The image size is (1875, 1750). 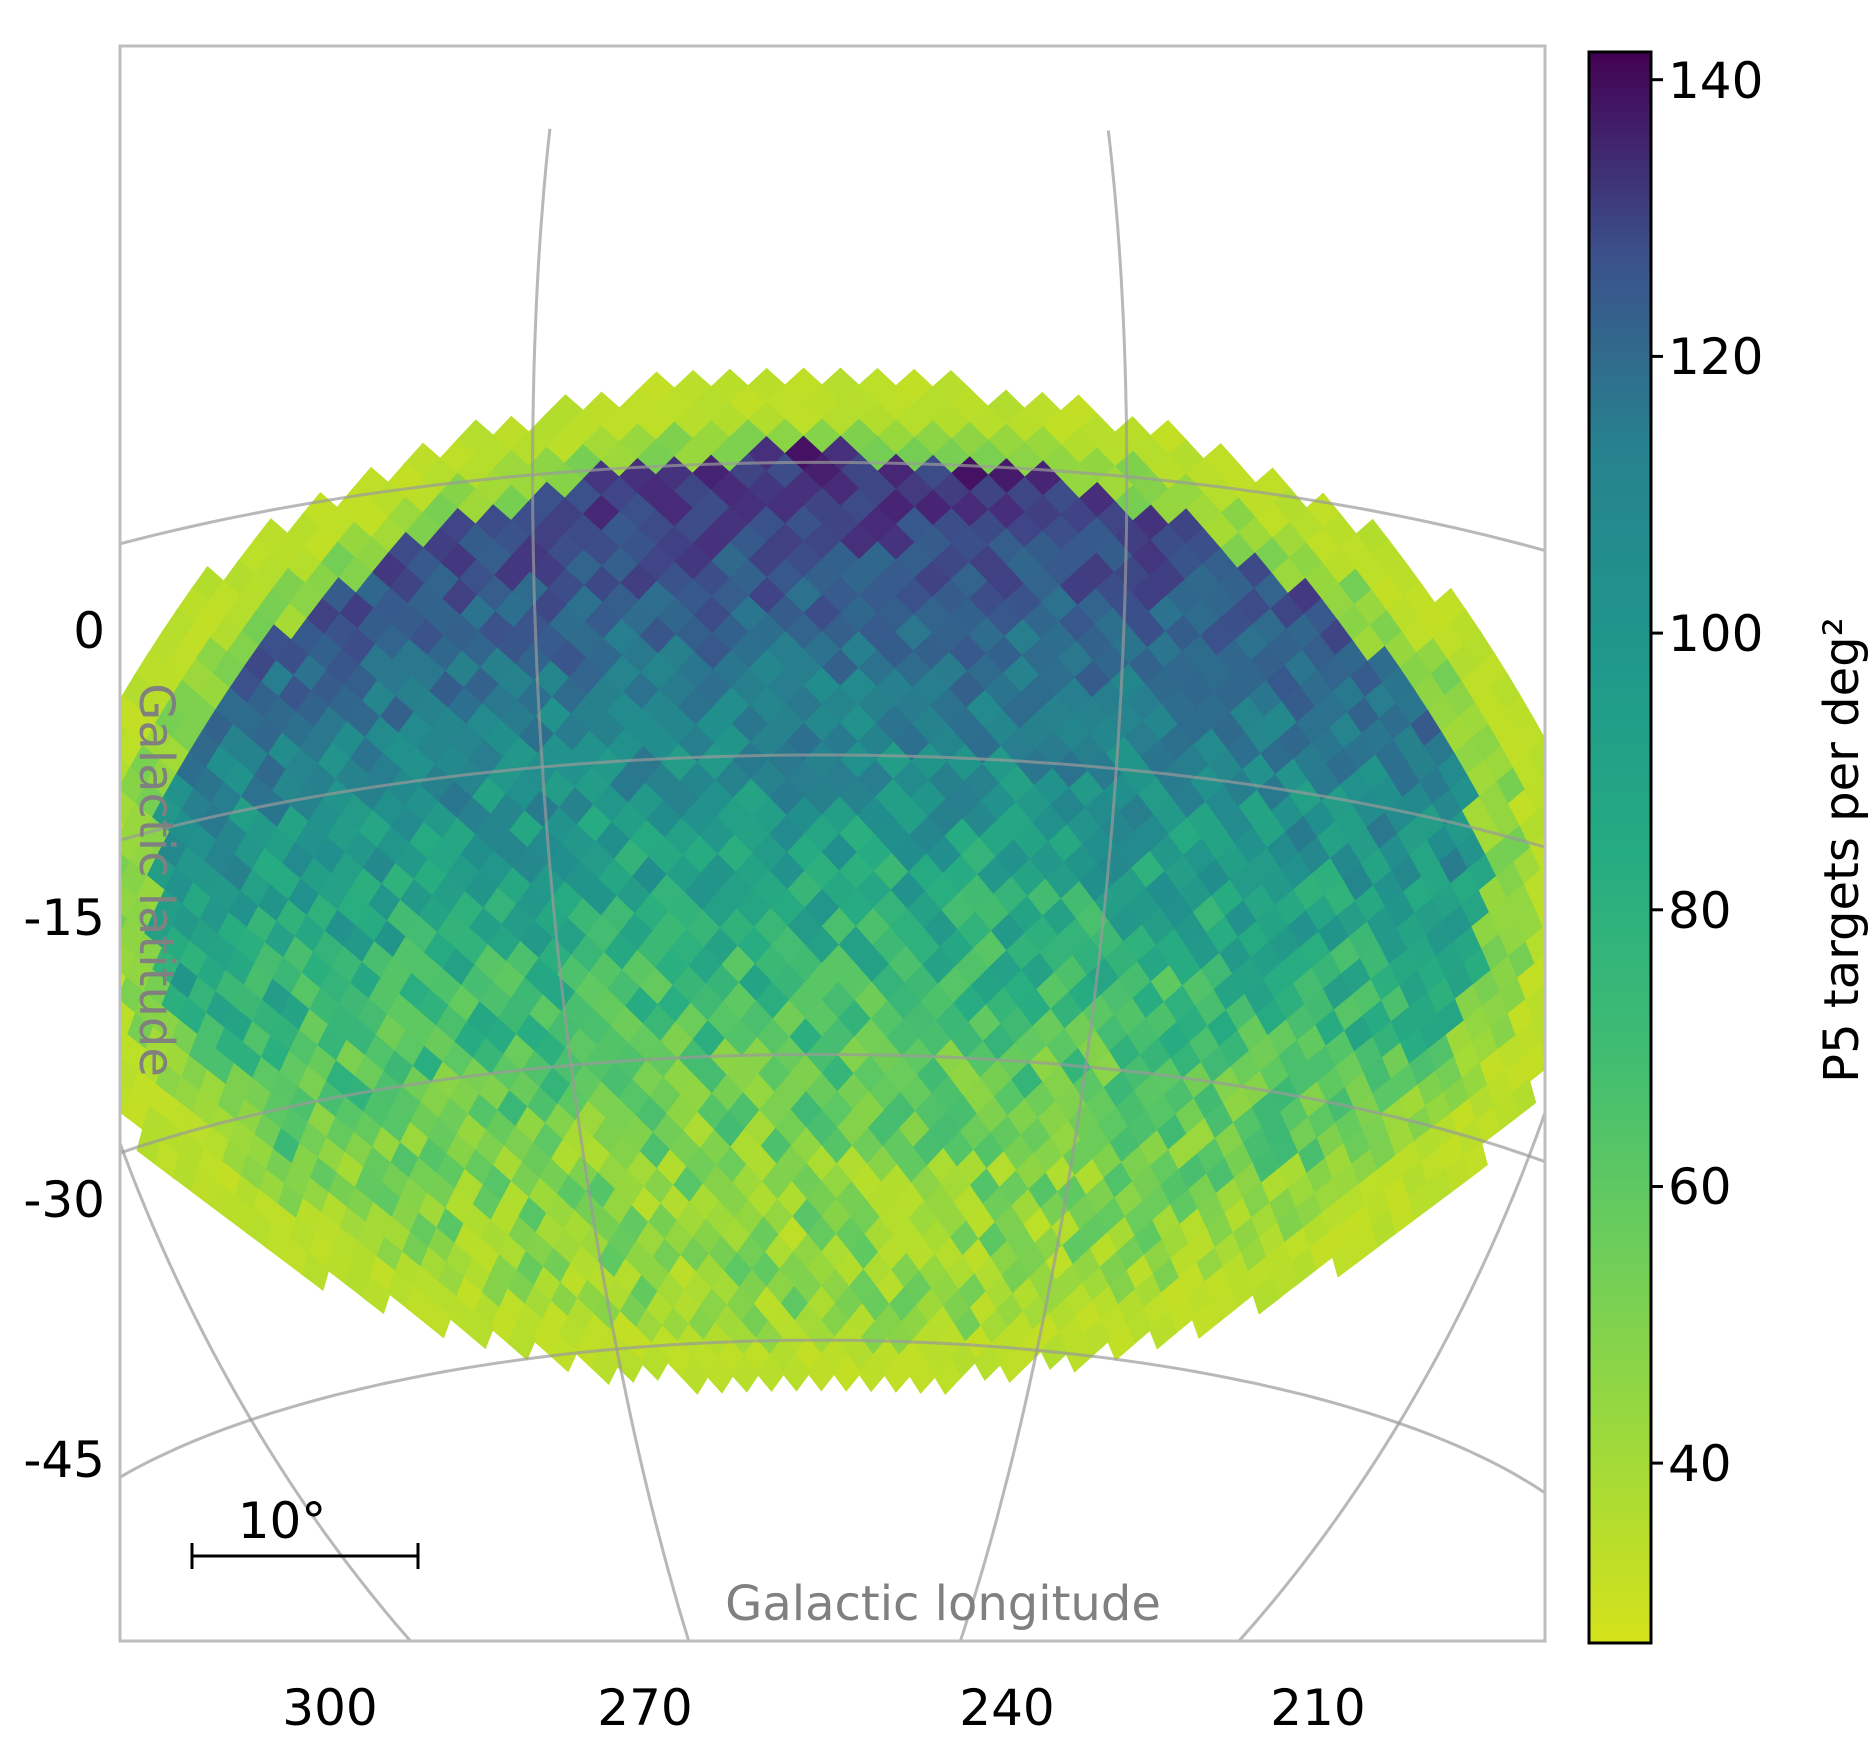 I want to click on scale-bar: 10°, so click(x=305, y=1530).